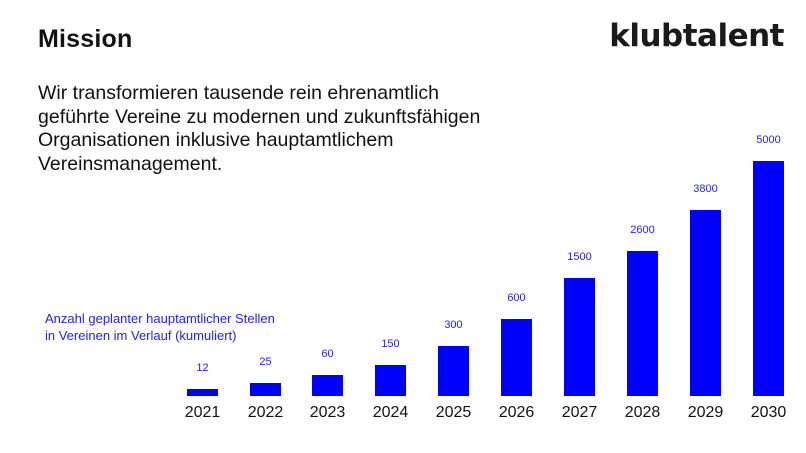 The height and width of the screenshot is (453, 806). Describe the element at coordinates (390, 344) in the screenshot. I see `value-label-2024: 150` at that location.